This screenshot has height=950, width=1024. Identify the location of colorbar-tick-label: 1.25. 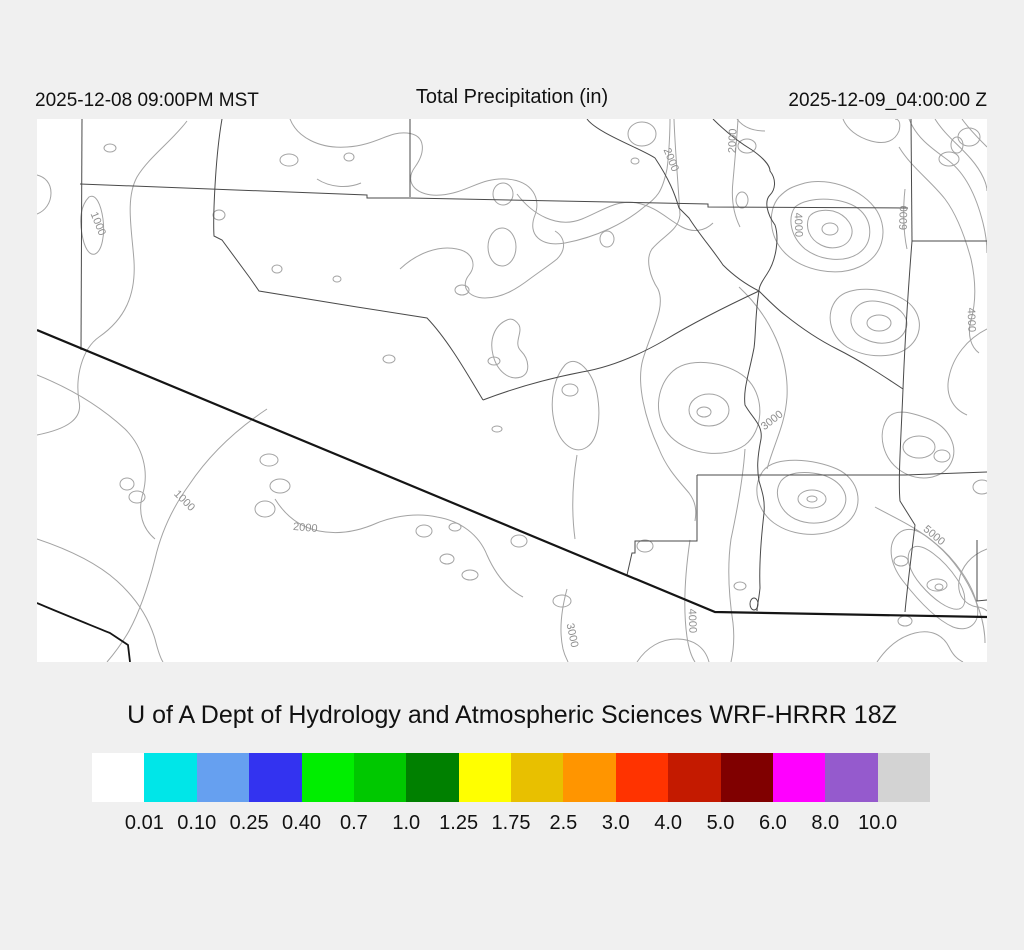
(459, 823).